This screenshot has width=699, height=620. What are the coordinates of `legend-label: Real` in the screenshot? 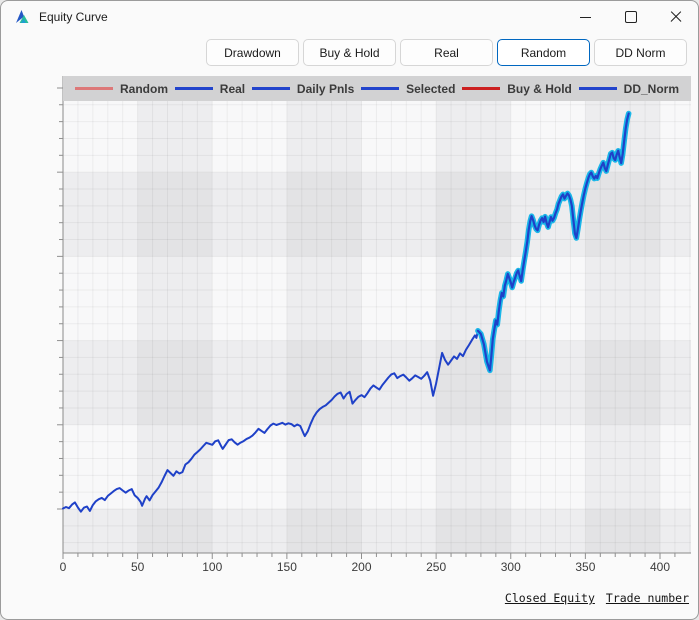 It's located at (232, 88).